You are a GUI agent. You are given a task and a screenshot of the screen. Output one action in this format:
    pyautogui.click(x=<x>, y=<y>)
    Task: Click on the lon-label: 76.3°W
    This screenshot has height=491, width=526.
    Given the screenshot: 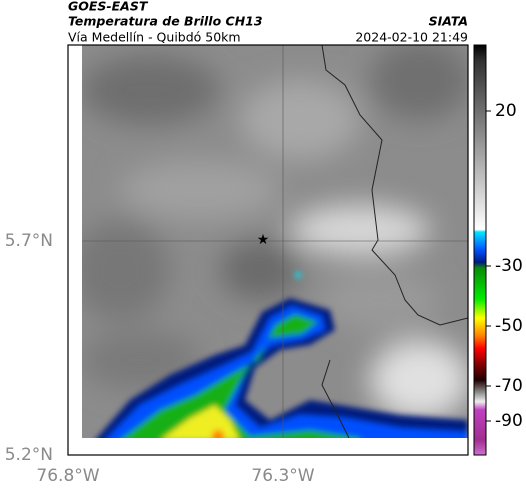 What is the action you would take?
    pyautogui.click(x=282, y=476)
    